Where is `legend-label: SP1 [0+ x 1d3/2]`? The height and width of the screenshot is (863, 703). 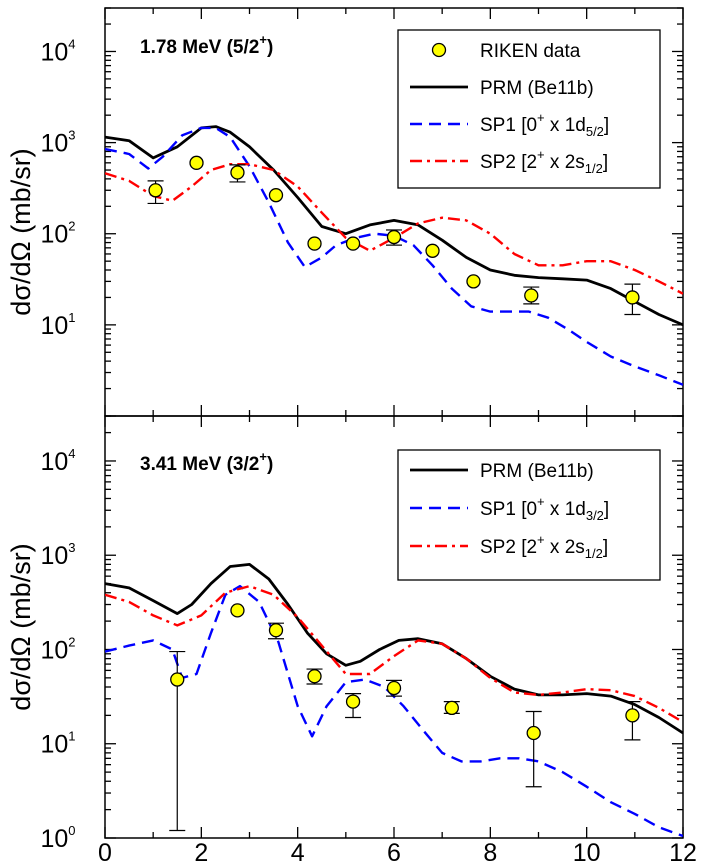 legend-label: SP1 [0+ x 1d3/2] is located at coordinates (544, 508).